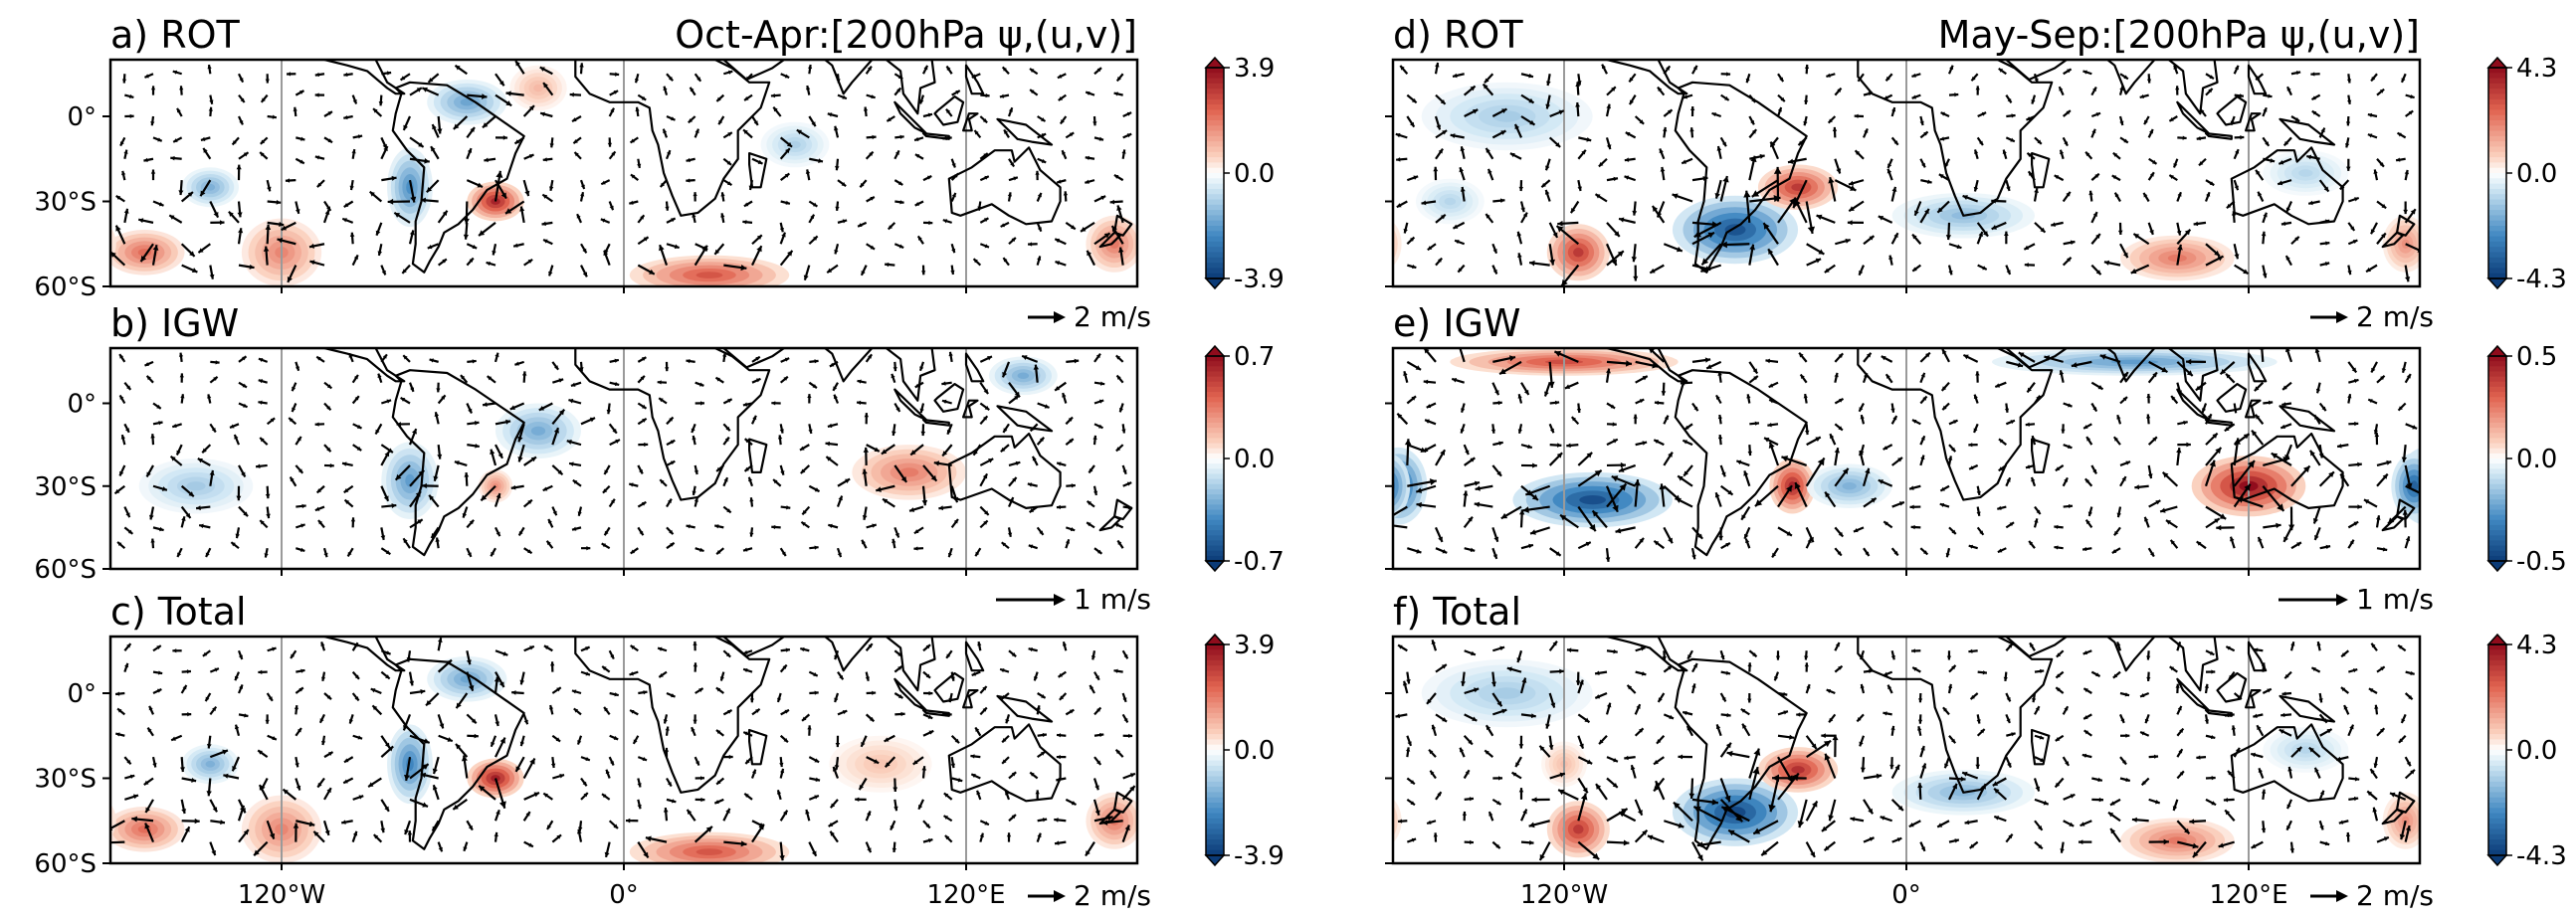 This screenshot has width=2576, height=917. What do you see at coordinates (2541, 562) in the screenshot?
I see `colorbar-tick-label: -0.5` at bounding box center [2541, 562].